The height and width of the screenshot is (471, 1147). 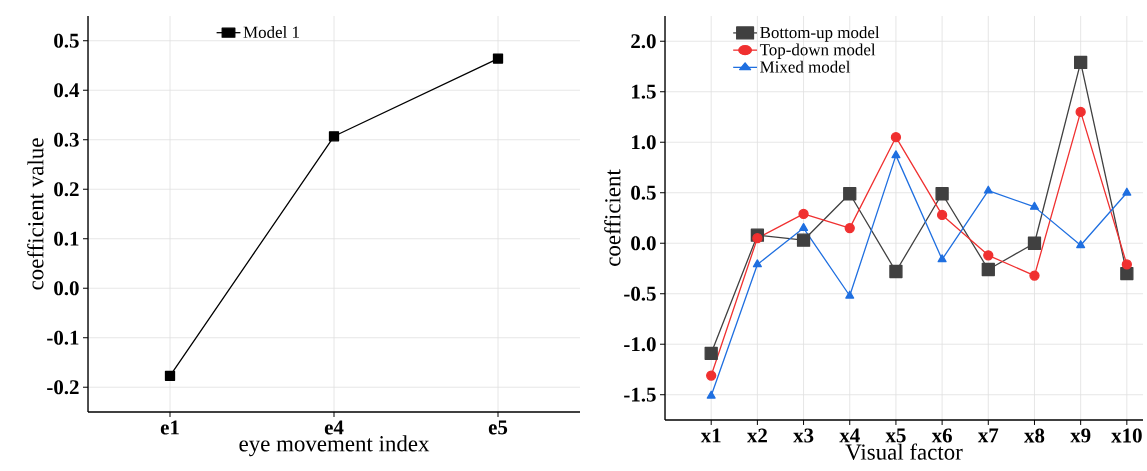 I want to click on x-tick-label: x5, so click(x=895, y=435).